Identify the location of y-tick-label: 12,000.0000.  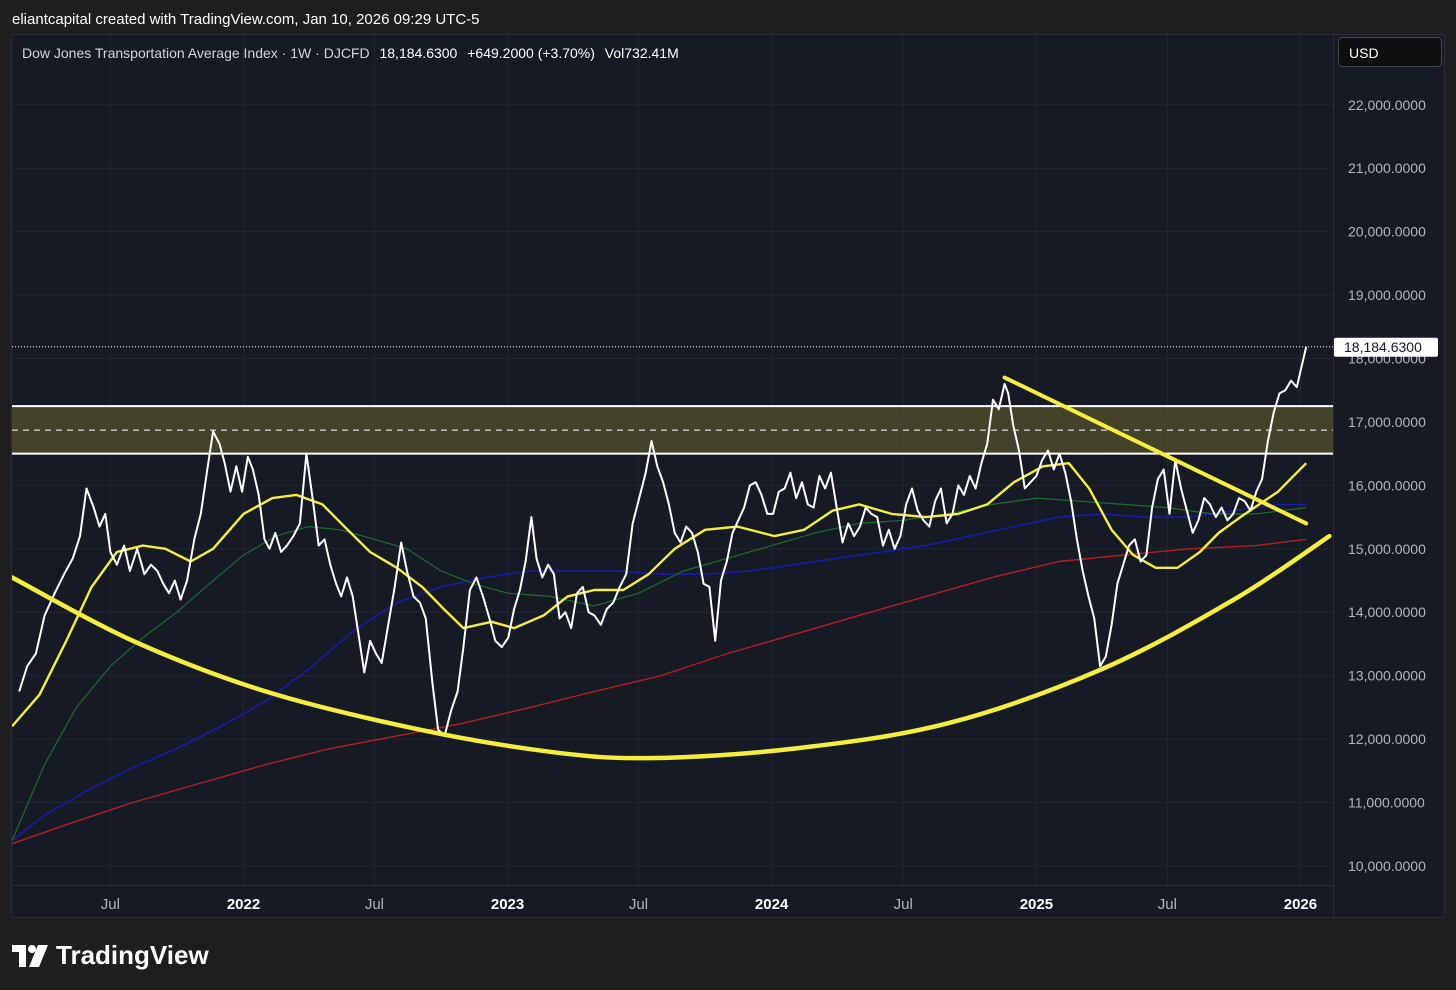
(1387, 739).